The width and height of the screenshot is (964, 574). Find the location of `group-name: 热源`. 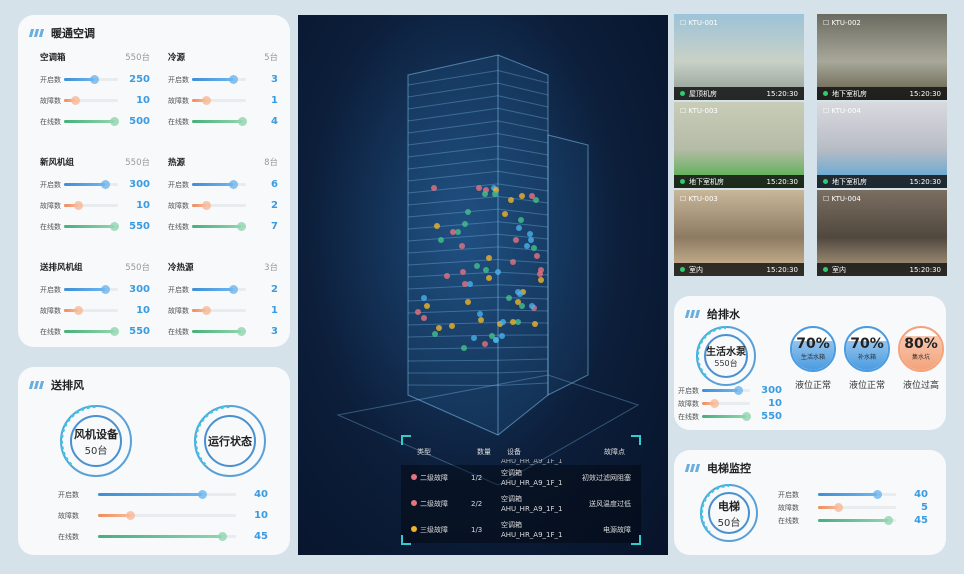

group-name: 热源 is located at coordinates (177, 163).